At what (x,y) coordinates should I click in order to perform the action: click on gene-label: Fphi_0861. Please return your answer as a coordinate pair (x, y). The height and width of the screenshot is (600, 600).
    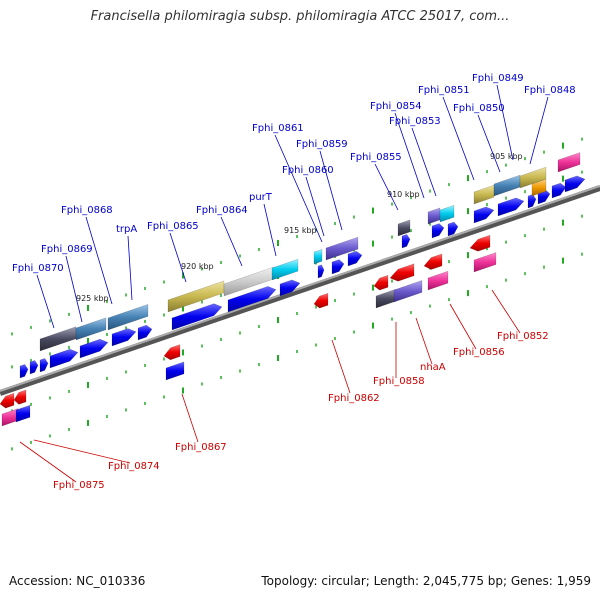
    Looking at the image, I should click on (278, 128).